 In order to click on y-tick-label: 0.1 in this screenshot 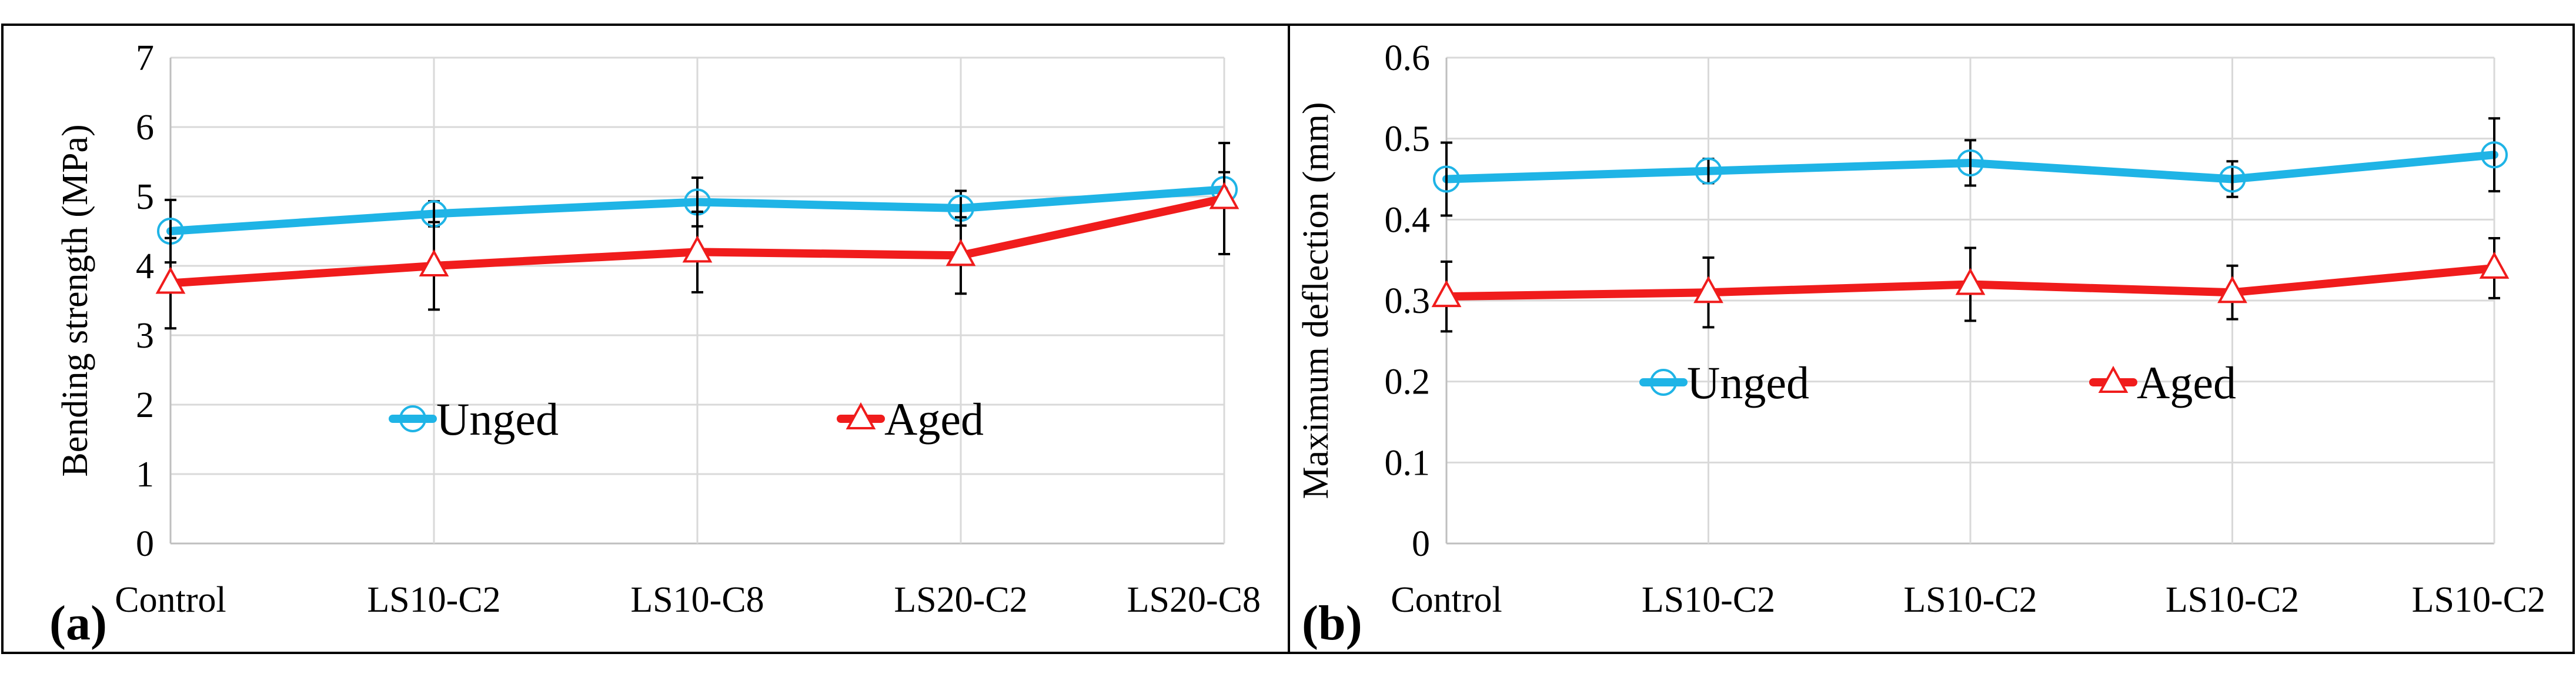, I will do `click(1408, 463)`.